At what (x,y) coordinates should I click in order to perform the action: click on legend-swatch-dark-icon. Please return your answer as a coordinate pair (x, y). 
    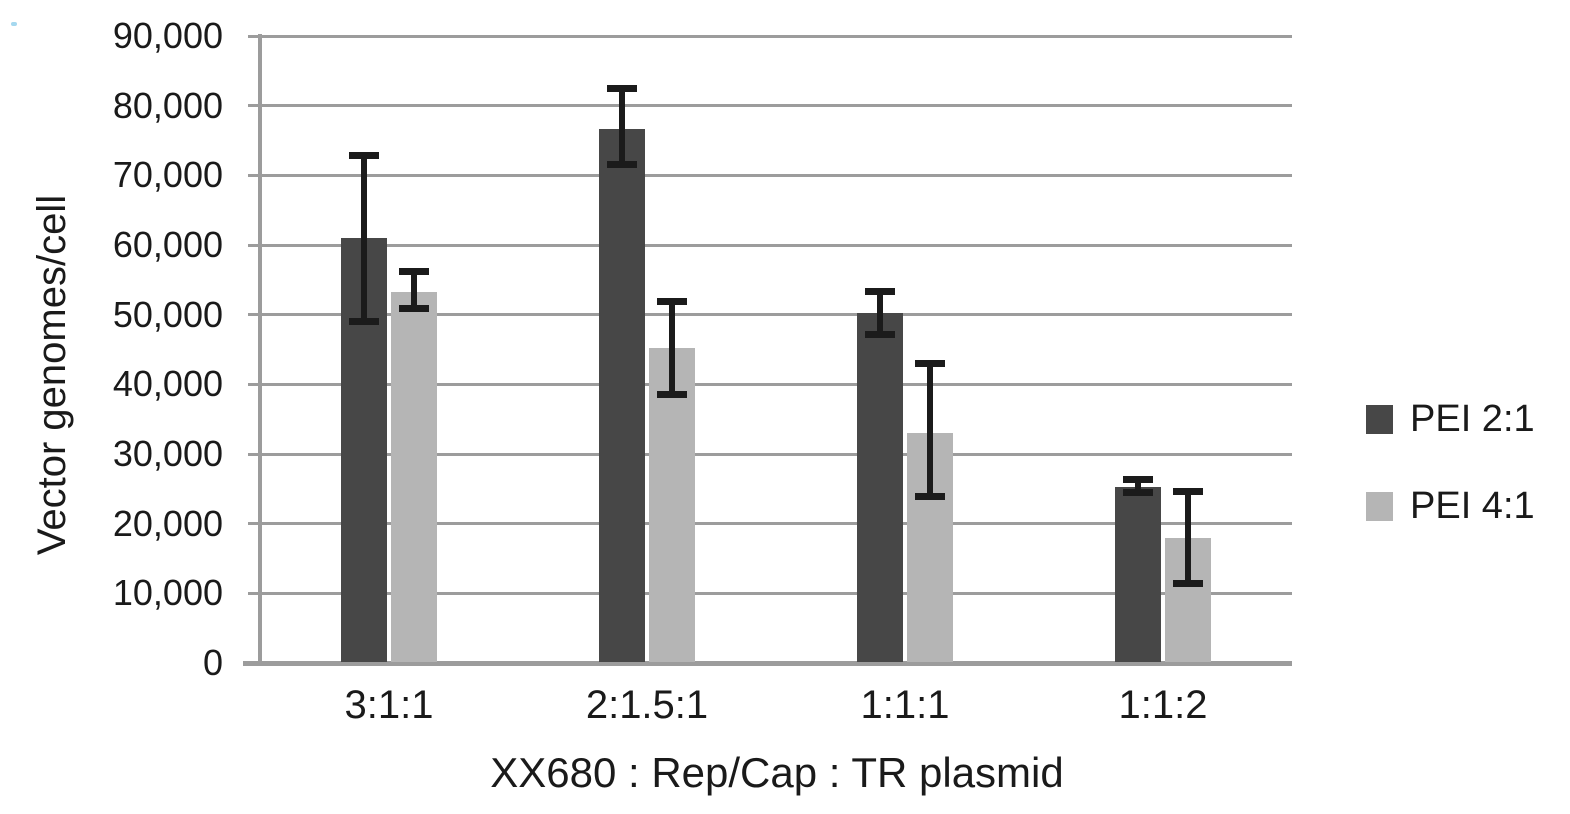
    Looking at the image, I should click on (1379, 419).